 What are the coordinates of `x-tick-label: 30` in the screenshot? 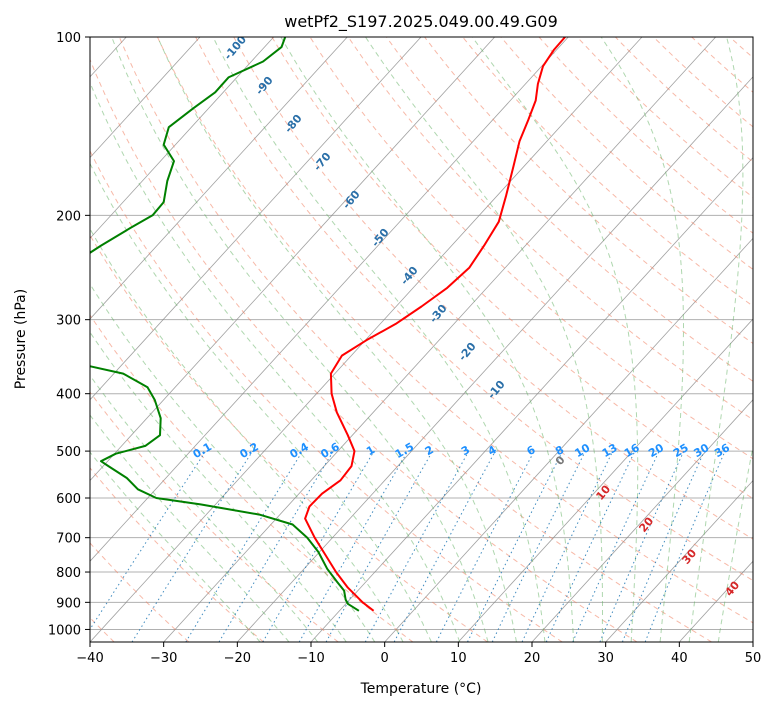 It's located at (605, 658).